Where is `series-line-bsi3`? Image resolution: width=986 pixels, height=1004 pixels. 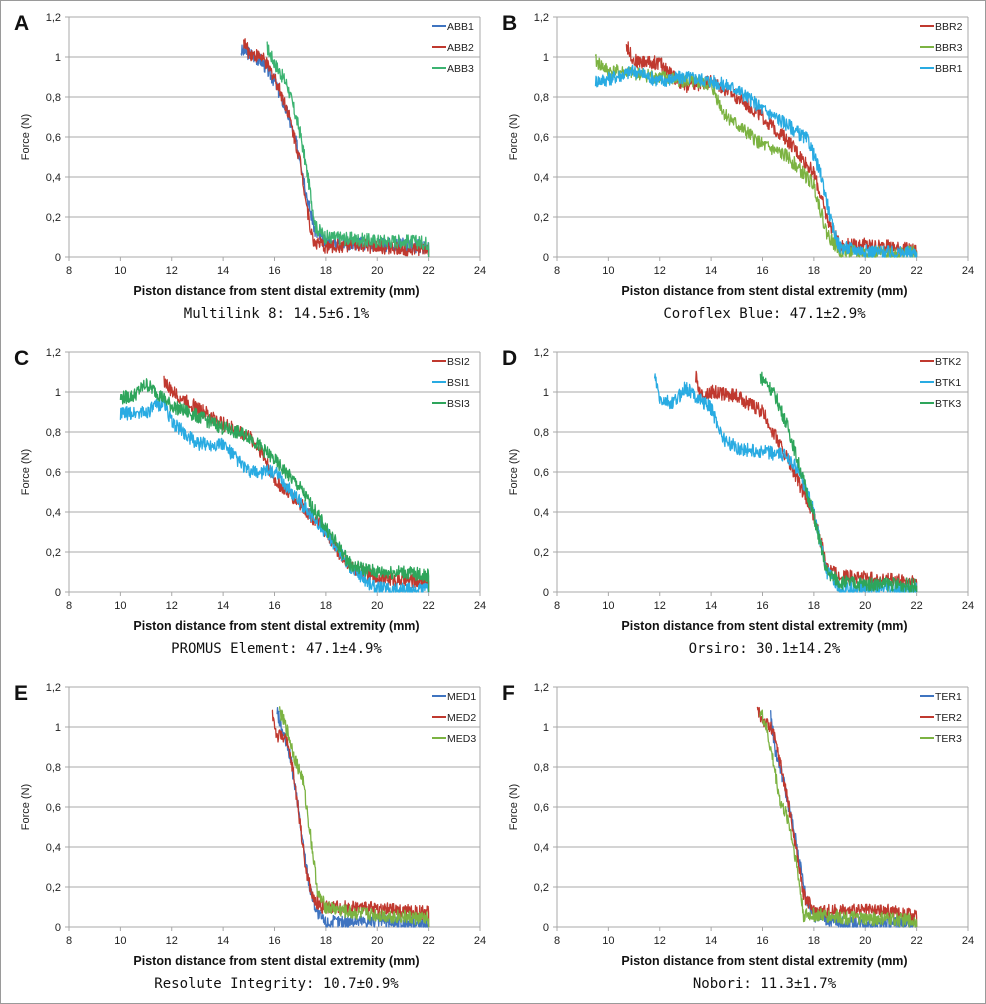 series-line-bsi3 is located at coordinates (274, 485).